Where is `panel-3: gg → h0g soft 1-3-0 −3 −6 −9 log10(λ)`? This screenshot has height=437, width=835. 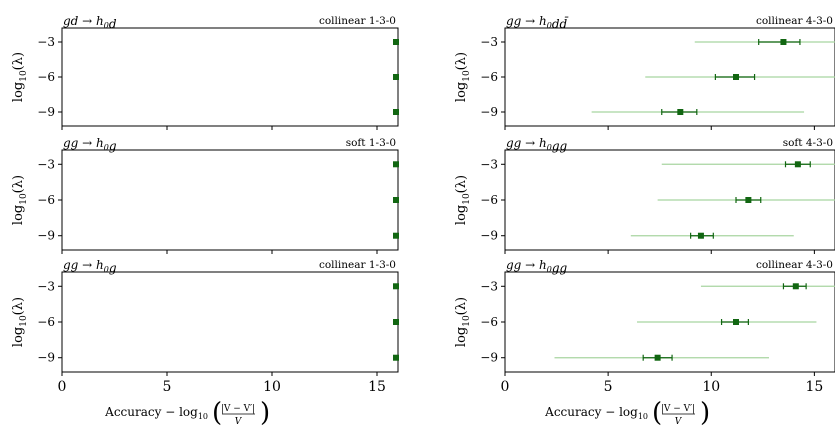 panel-3: gg → h0g soft 1-3-0 −3 −6 −9 log10(λ) is located at coordinates (205, 195).